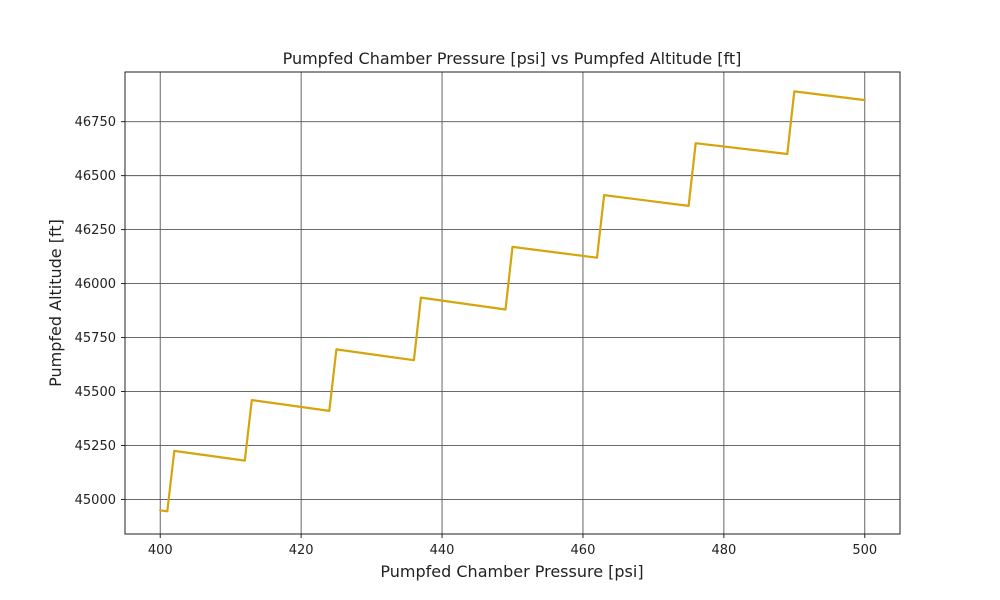  What do you see at coordinates (95, 500) in the screenshot?
I see `y-tick-label: 45000` at bounding box center [95, 500].